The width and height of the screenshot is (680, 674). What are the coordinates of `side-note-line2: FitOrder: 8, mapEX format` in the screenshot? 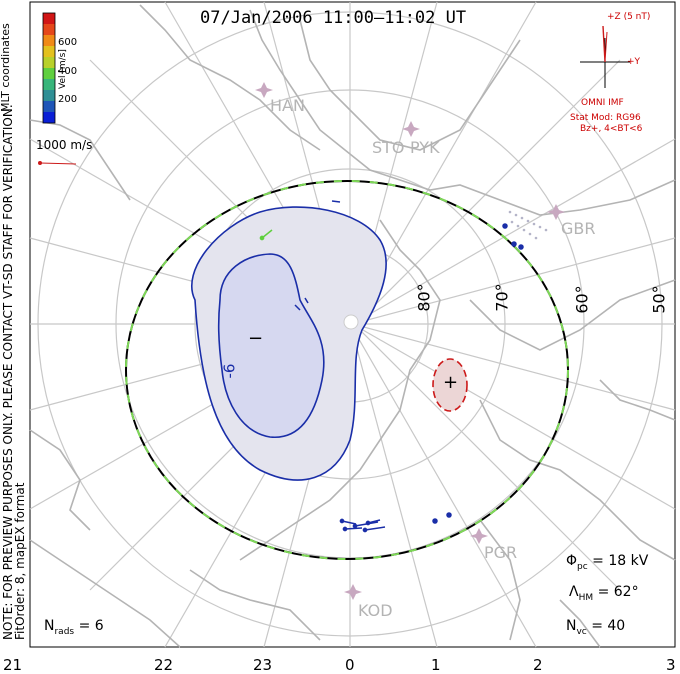 It's located at (20, 561).